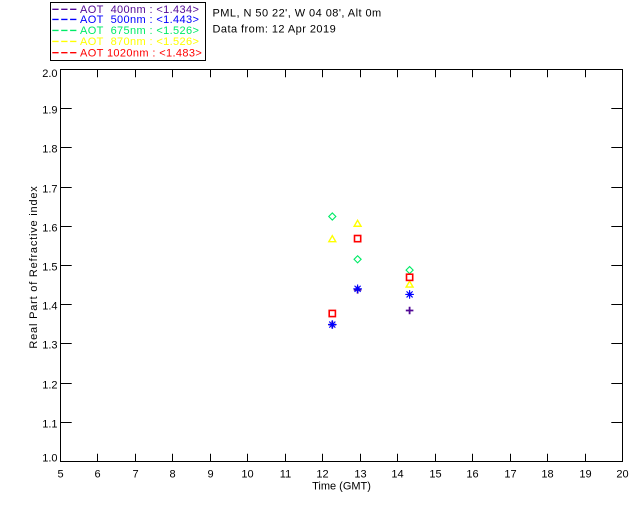 This screenshot has height=512, width=640. I want to click on svg-text: 14, so click(397, 474).